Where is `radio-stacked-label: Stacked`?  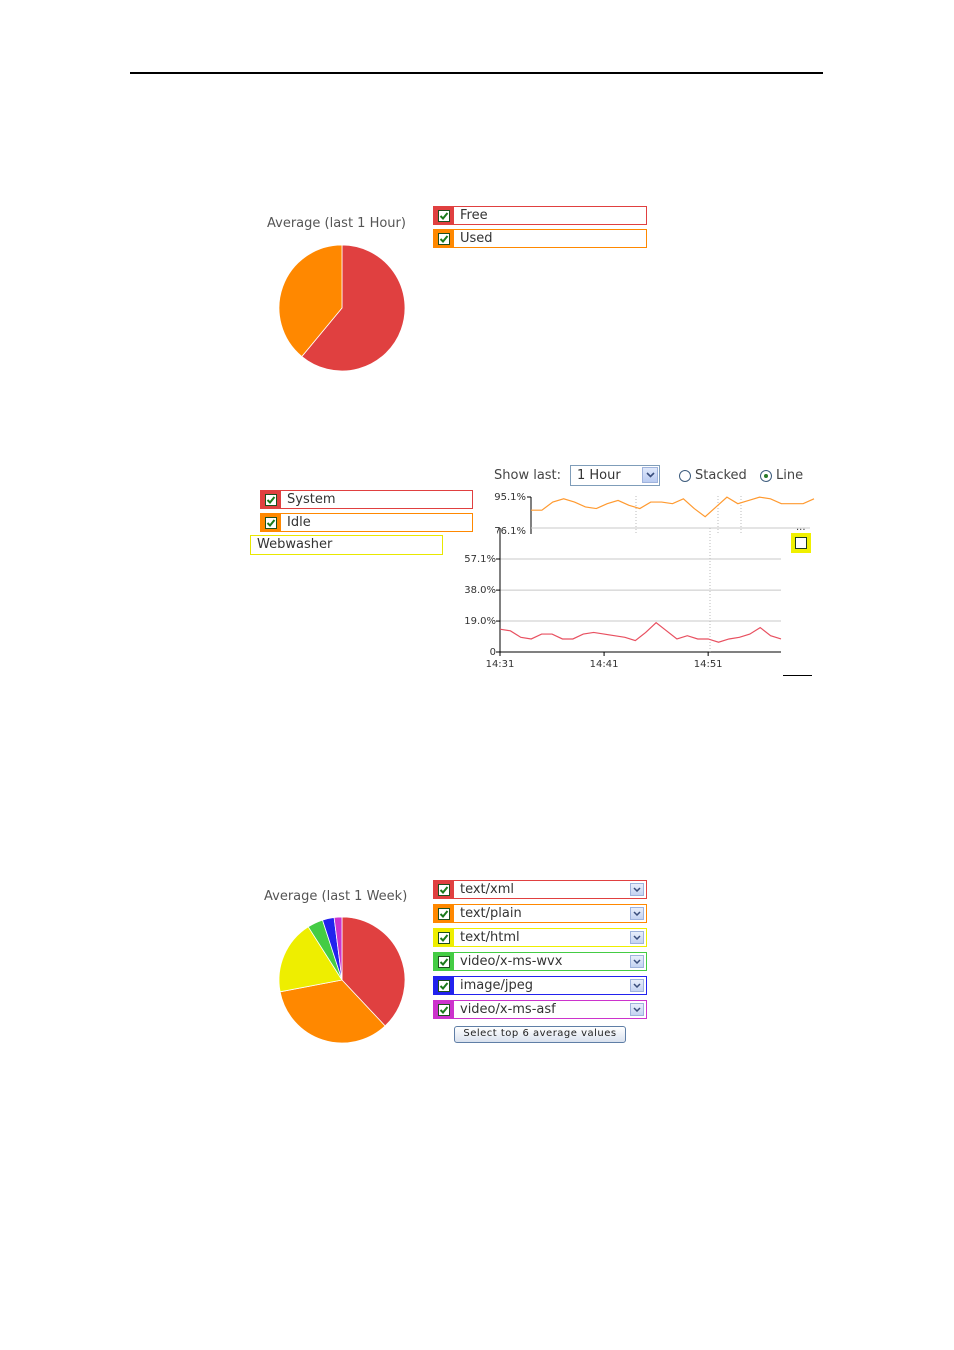
radio-stacked-label: Stacked is located at coordinates (721, 475).